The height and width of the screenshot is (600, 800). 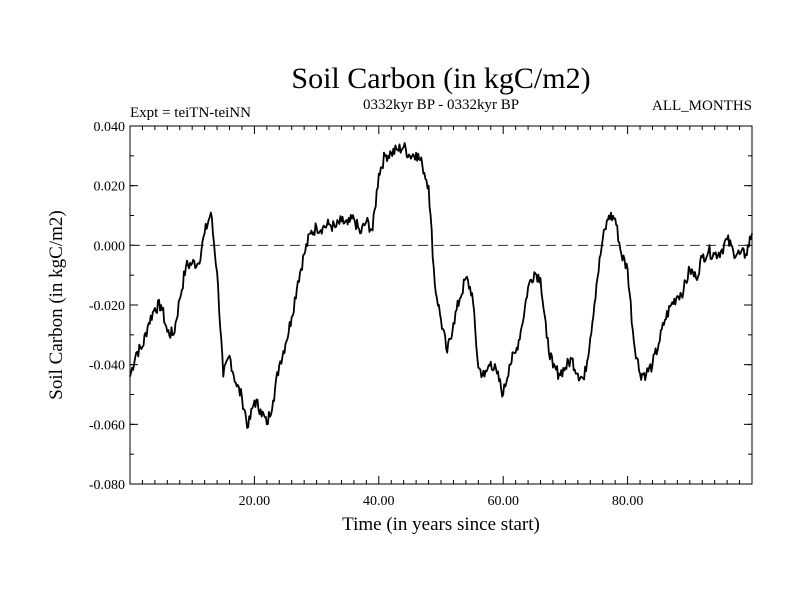 I want to click on x-axis-label: Time (in years since start), so click(x=441, y=524).